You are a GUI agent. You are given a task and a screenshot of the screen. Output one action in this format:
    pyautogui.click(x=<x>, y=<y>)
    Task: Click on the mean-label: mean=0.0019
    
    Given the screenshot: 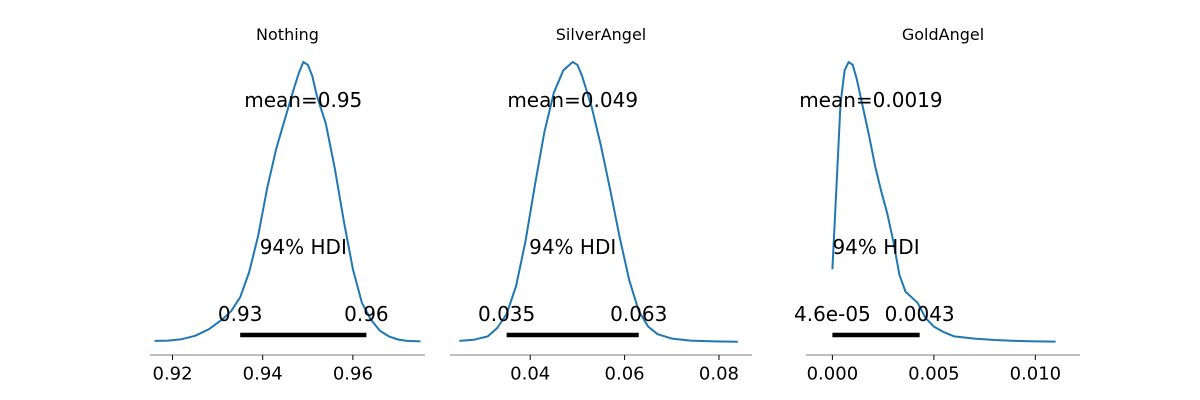 What is the action you would take?
    pyautogui.click(x=870, y=100)
    